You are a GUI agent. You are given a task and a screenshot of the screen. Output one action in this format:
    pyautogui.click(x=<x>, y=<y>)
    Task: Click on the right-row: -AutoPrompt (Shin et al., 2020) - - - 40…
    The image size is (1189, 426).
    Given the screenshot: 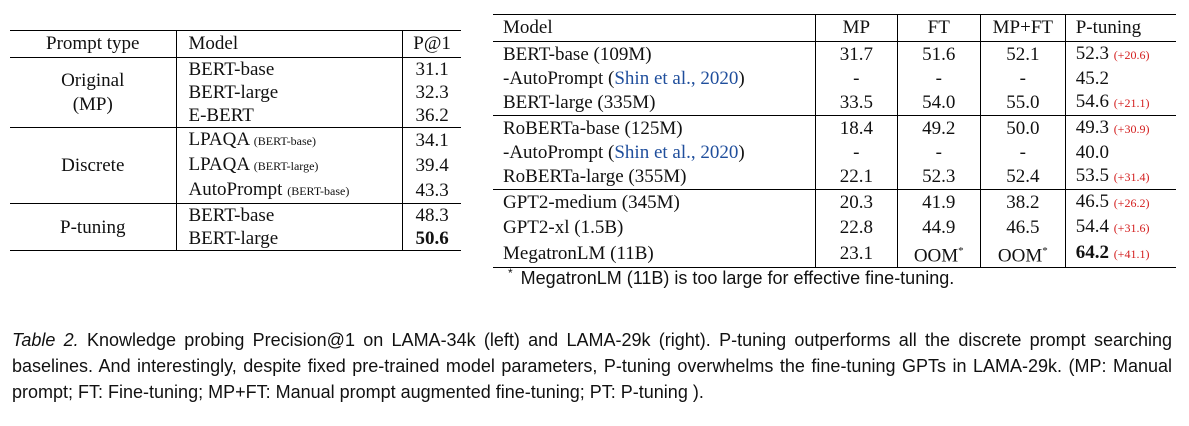 What is the action you would take?
    pyautogui.click(x=834, y=152)
    